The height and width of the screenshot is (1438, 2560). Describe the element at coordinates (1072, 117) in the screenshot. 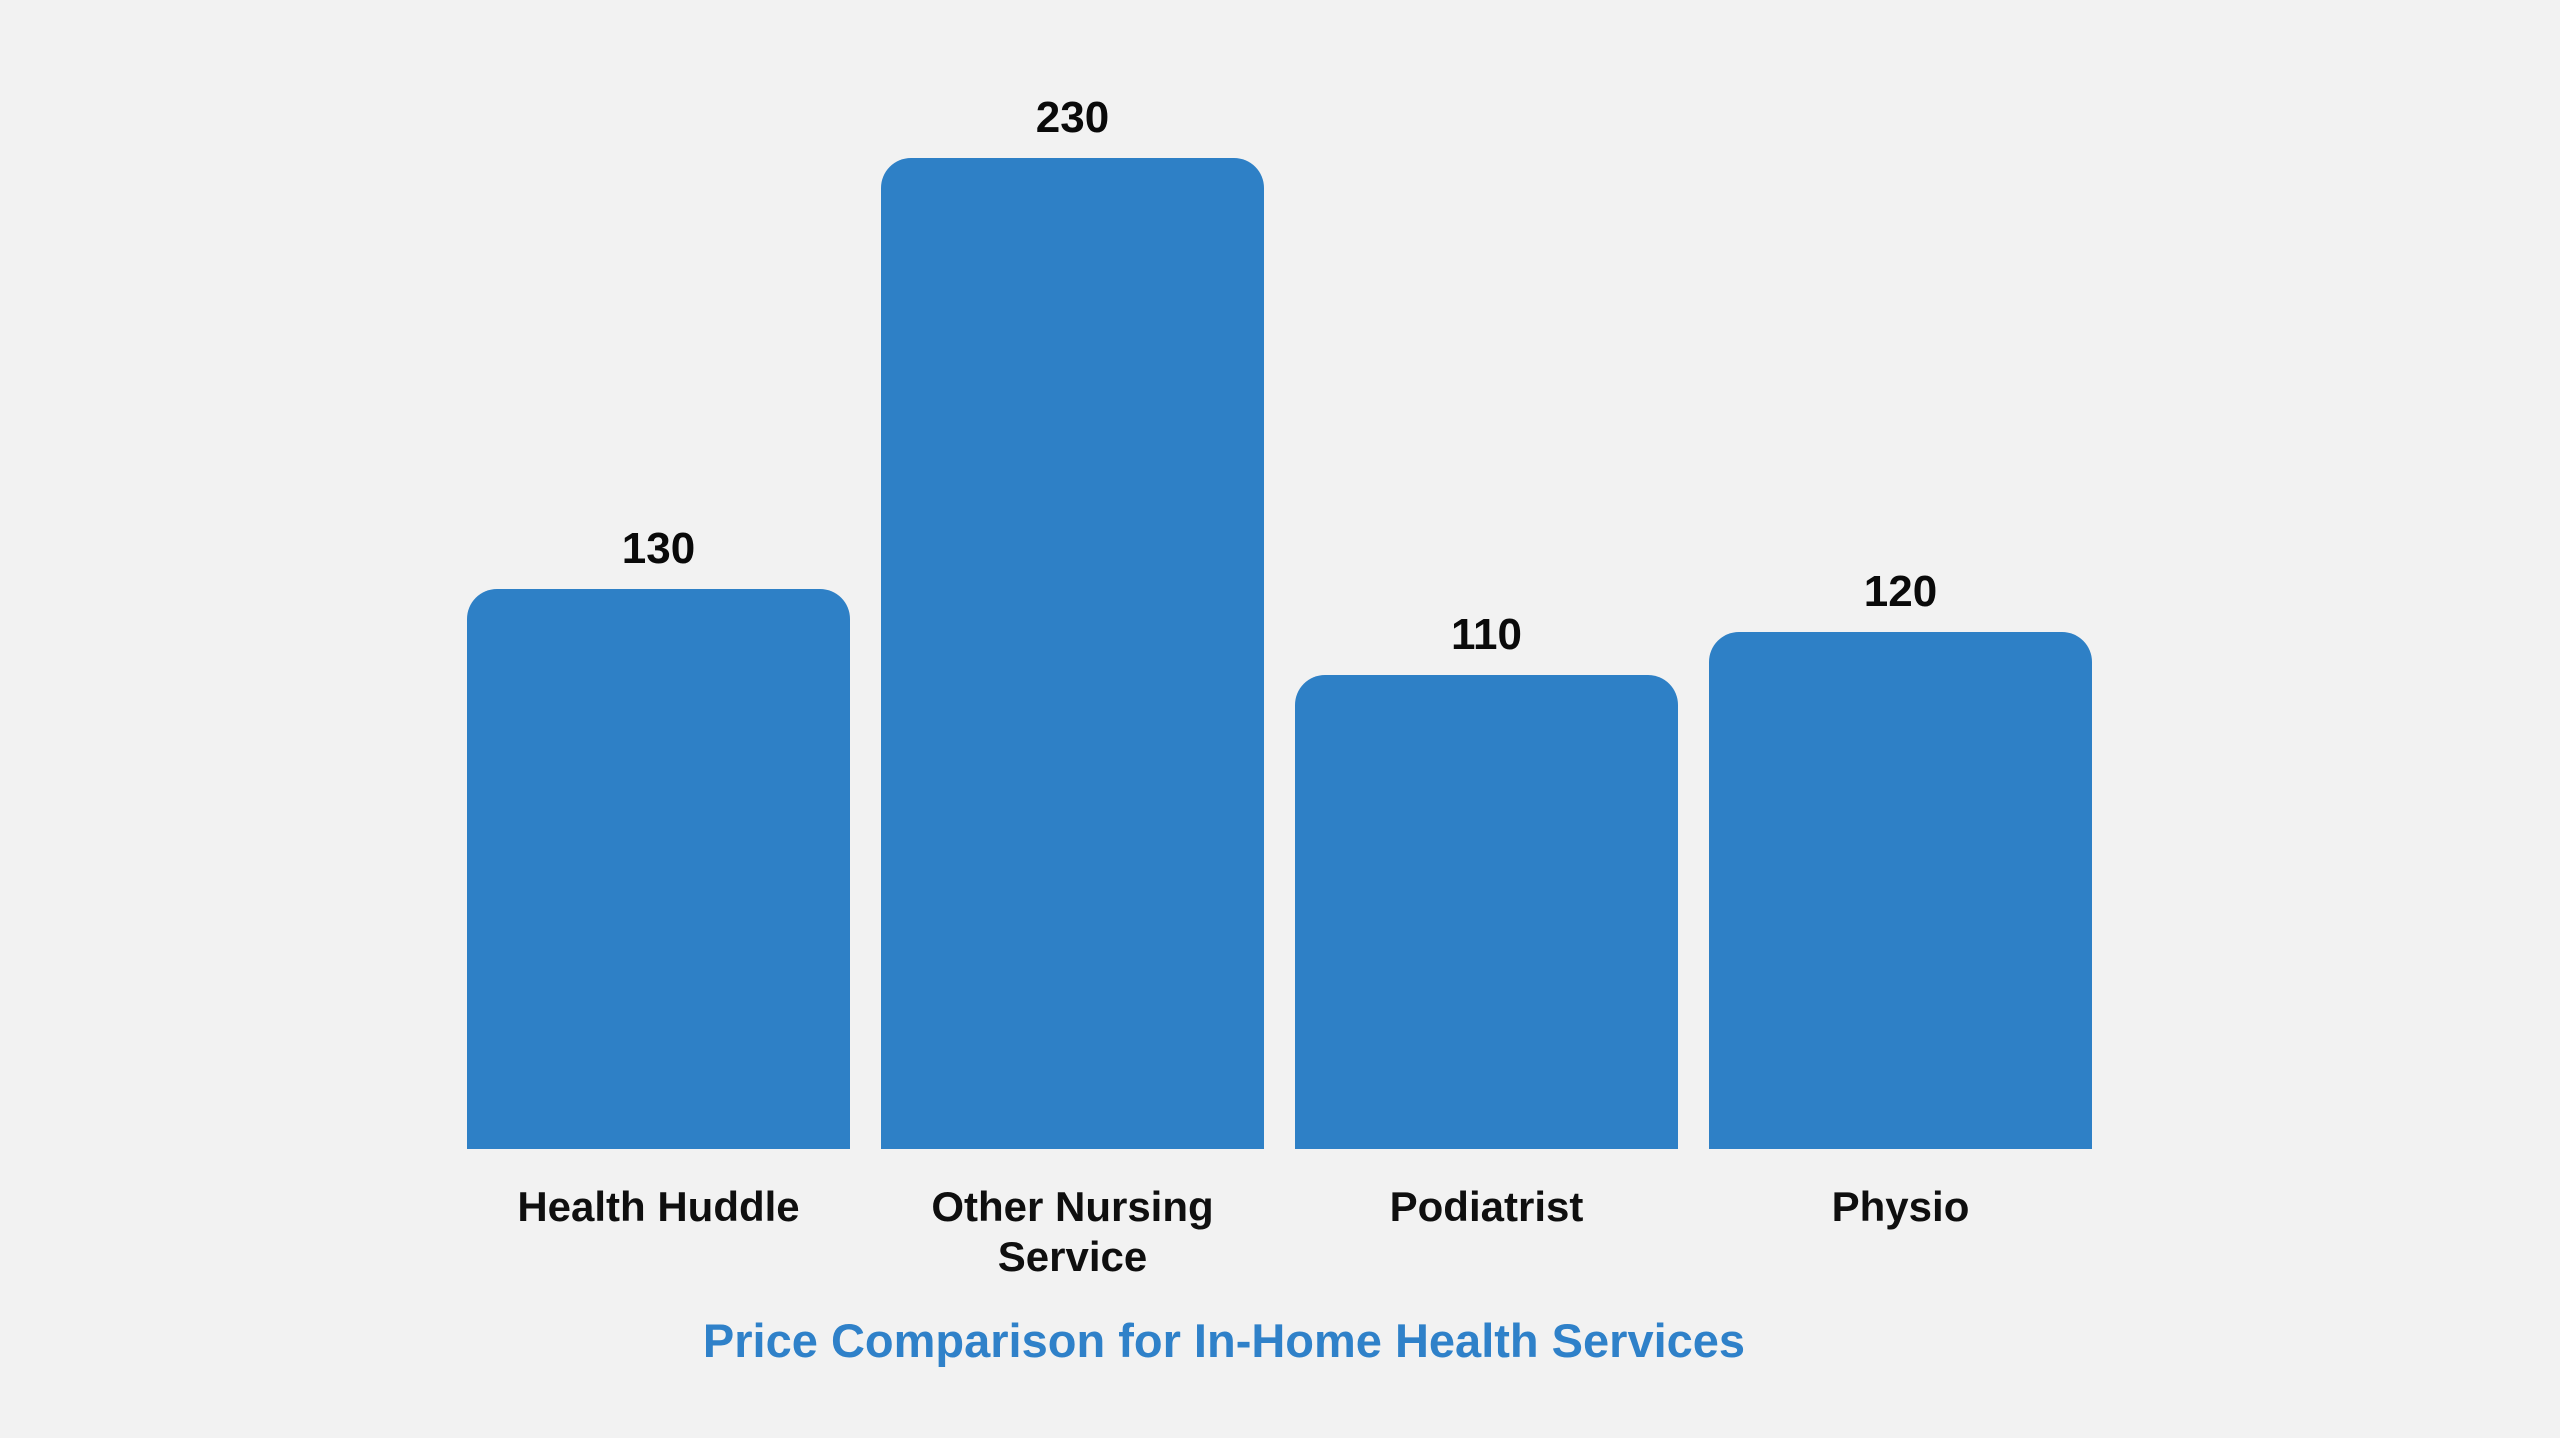

I see `value-label: 230` at that location.